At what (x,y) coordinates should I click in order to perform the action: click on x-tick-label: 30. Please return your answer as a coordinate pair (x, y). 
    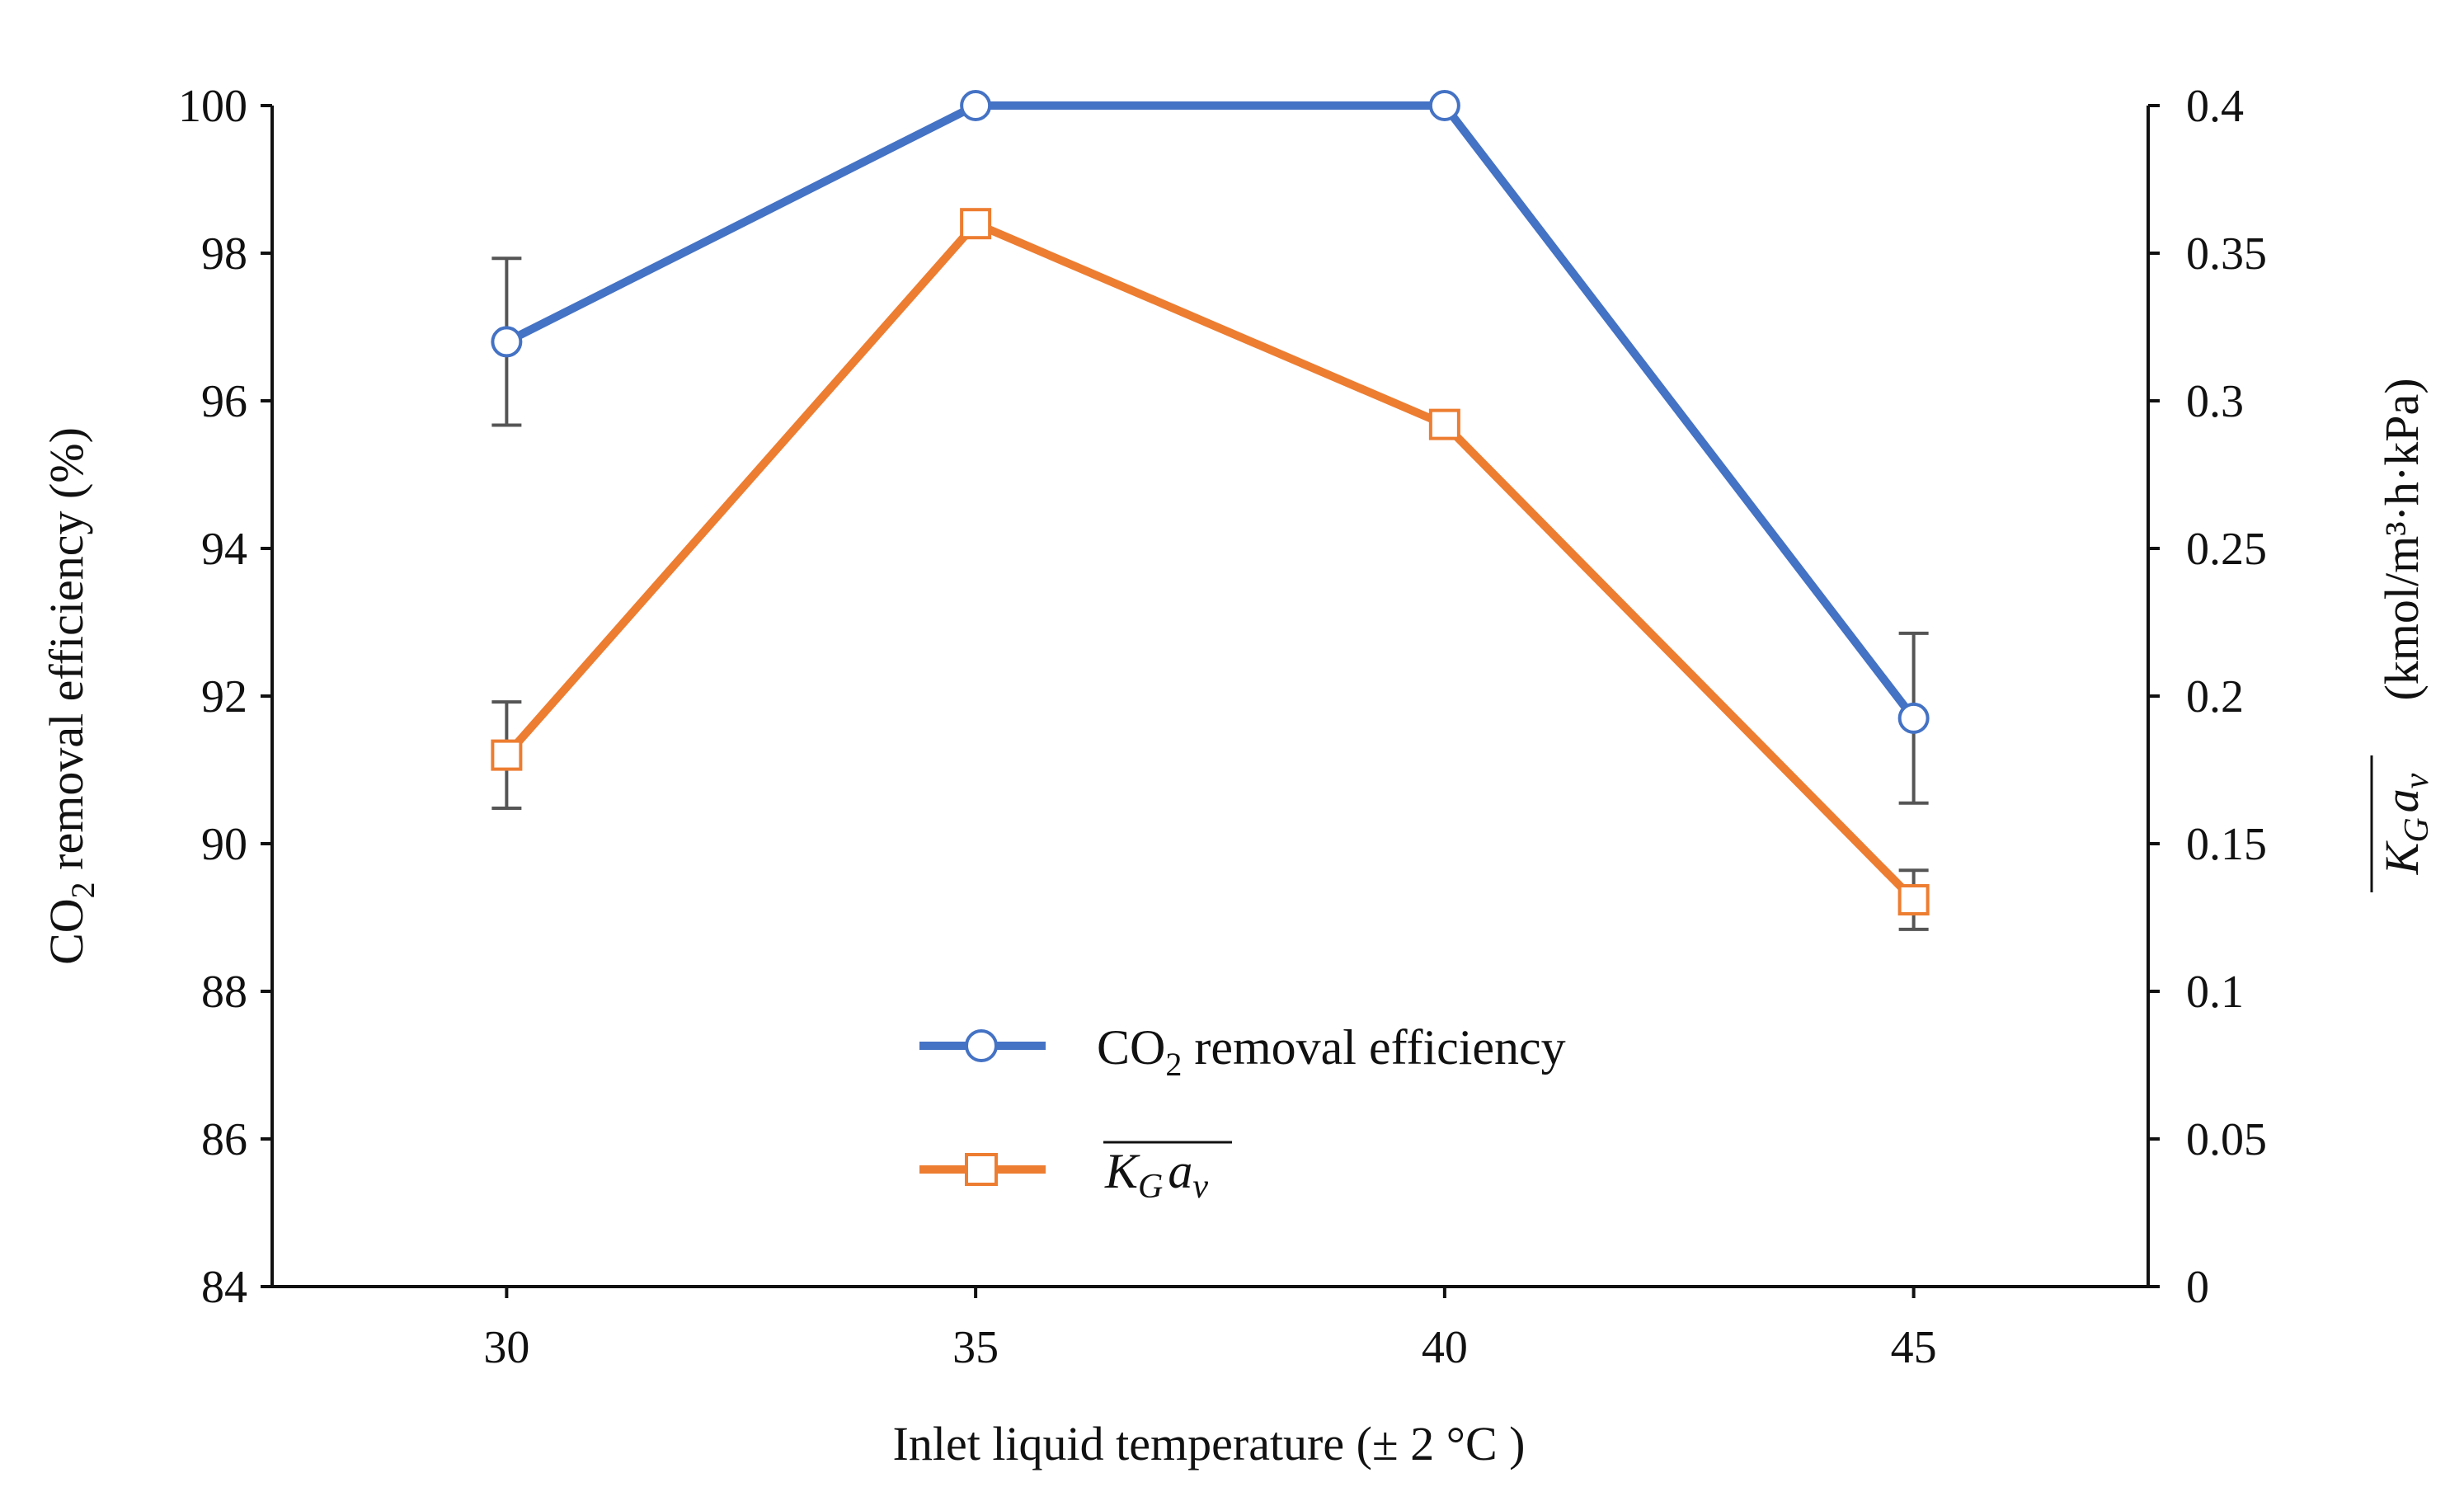
    Looking at the image, I should click on (506, 1348).